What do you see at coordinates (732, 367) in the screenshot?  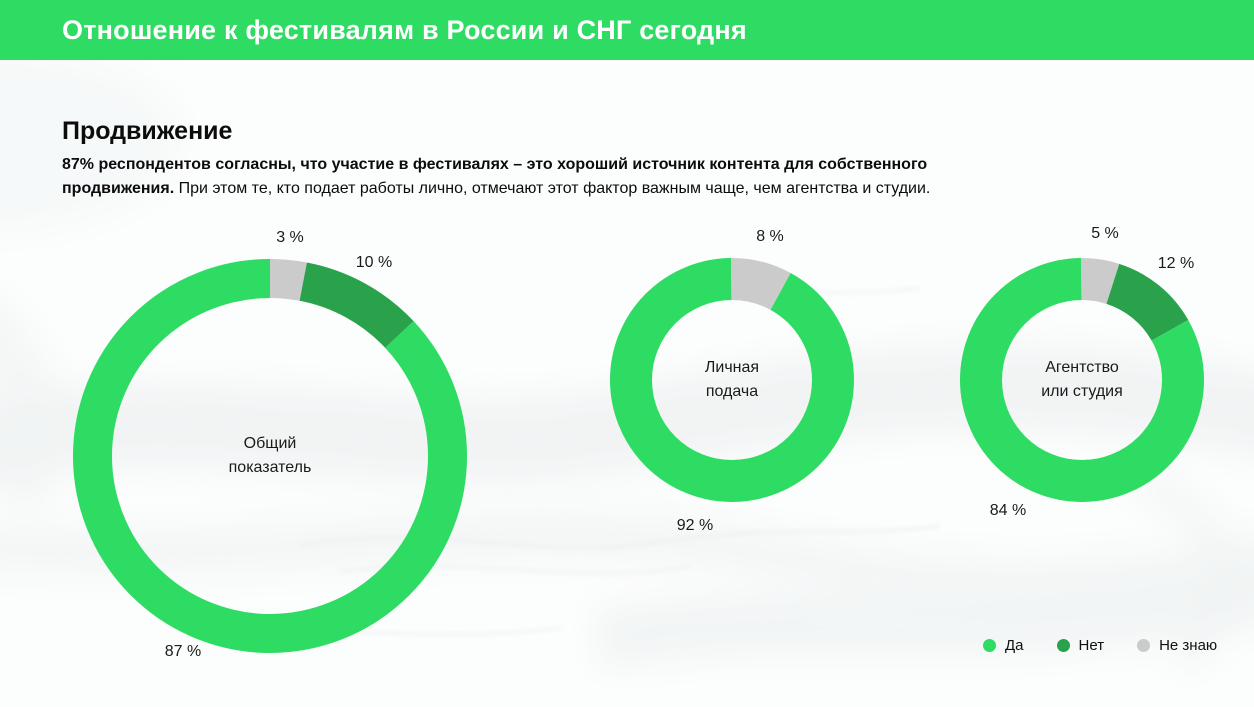 I see `center-label-line: Личная` at bounding box center [732, 367].